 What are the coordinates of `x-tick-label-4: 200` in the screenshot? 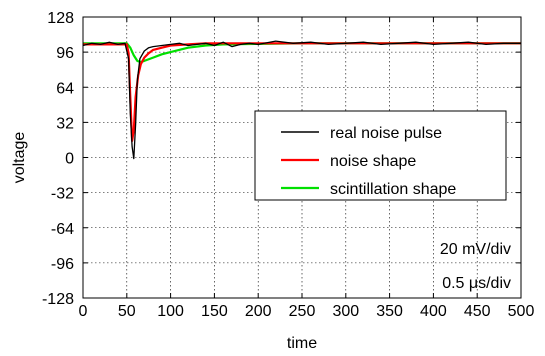 It's located at (258, 311).